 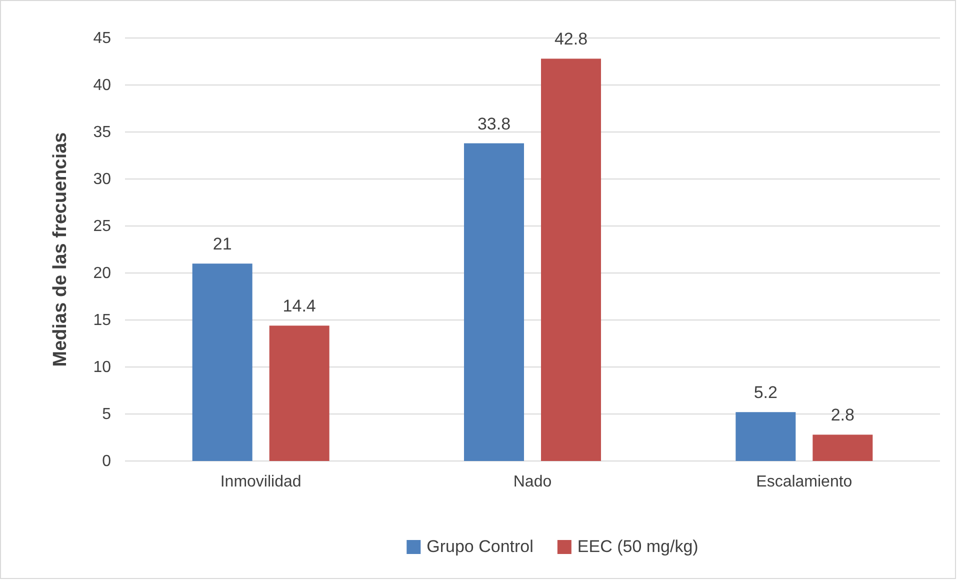 I want to click on data-label: 33.8, so click(x=494, y=124).